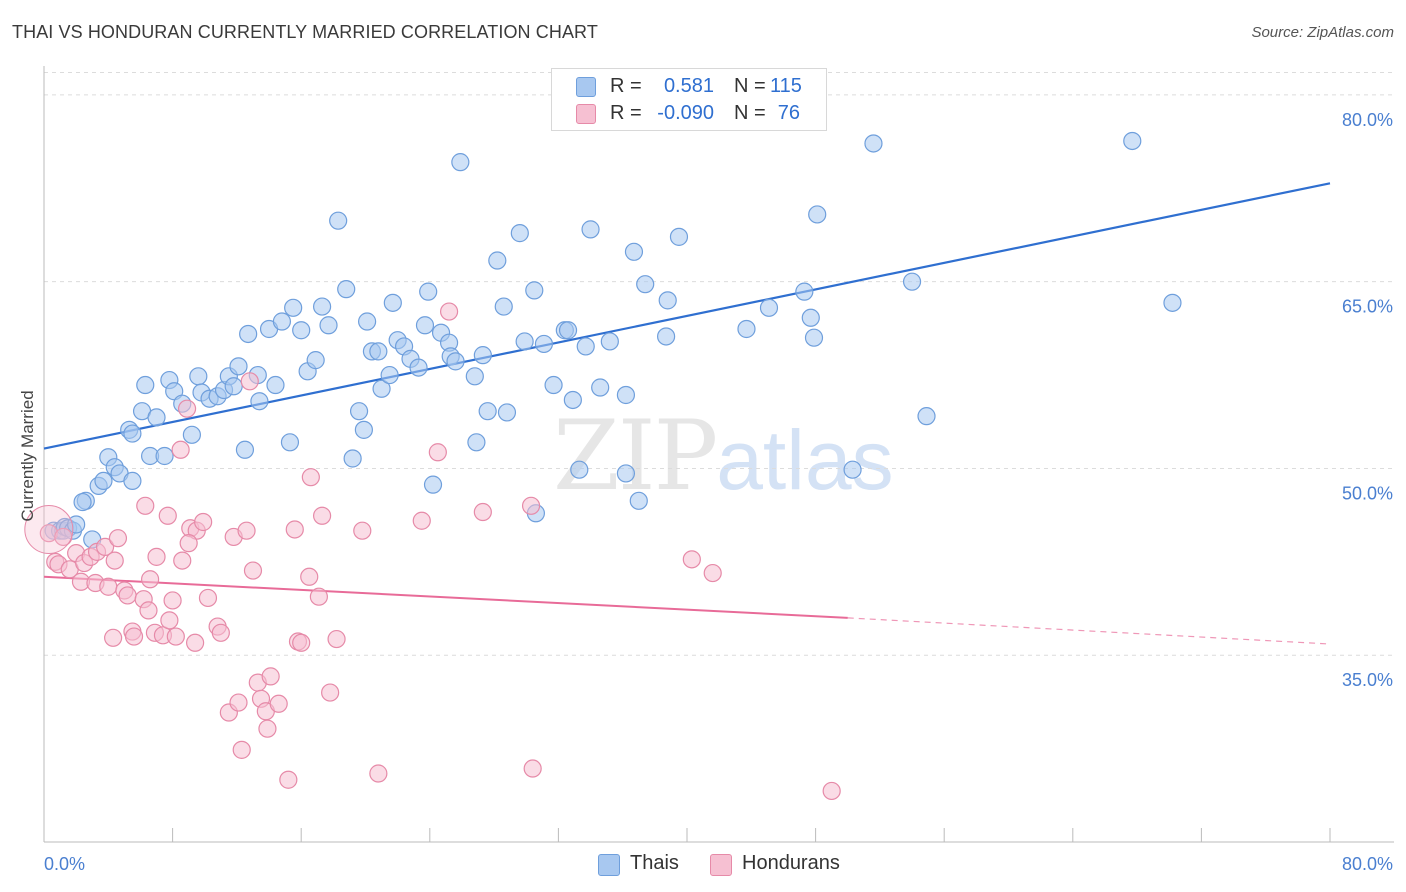  I want to click on y-tick-label: 80.0%, so click(1367, 120).